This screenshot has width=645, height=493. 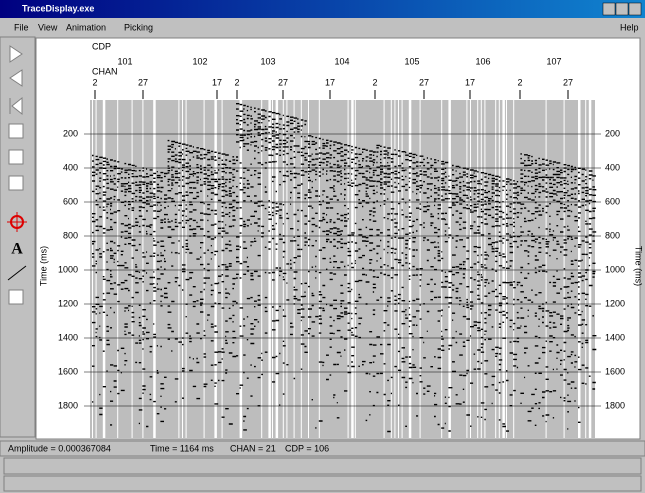 What do you see at coordinates (322, 466) in the screenshot?
I see `status-panel` at bounding box center [322, 466].